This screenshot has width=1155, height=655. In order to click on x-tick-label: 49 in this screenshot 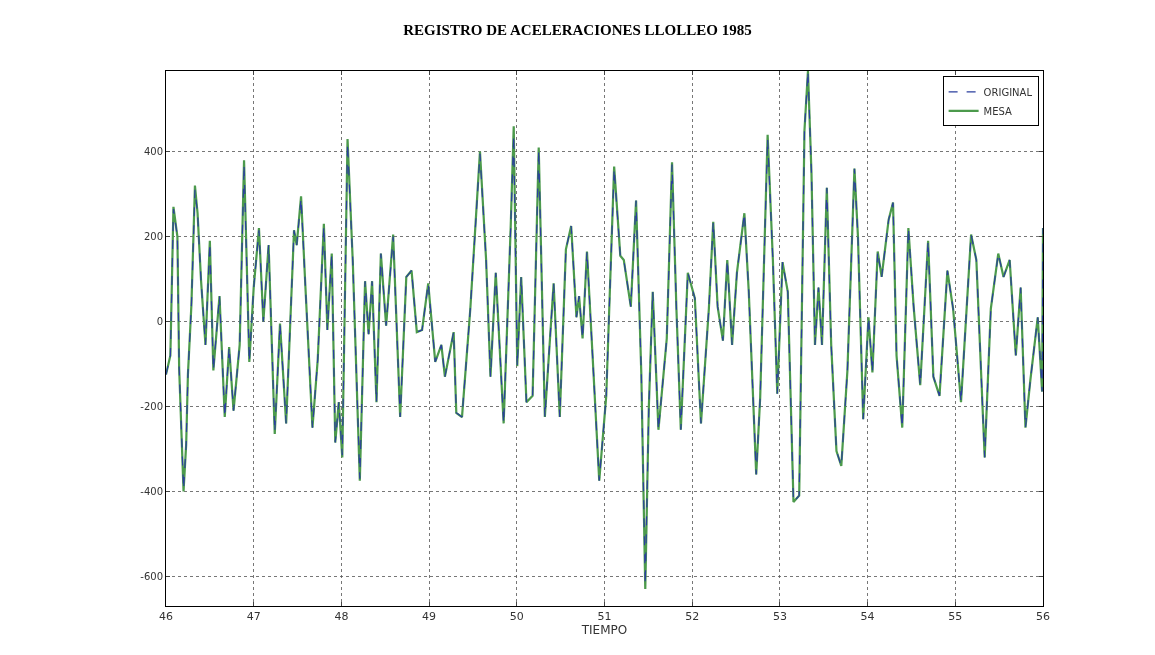, I will do `click(429, 617)`.